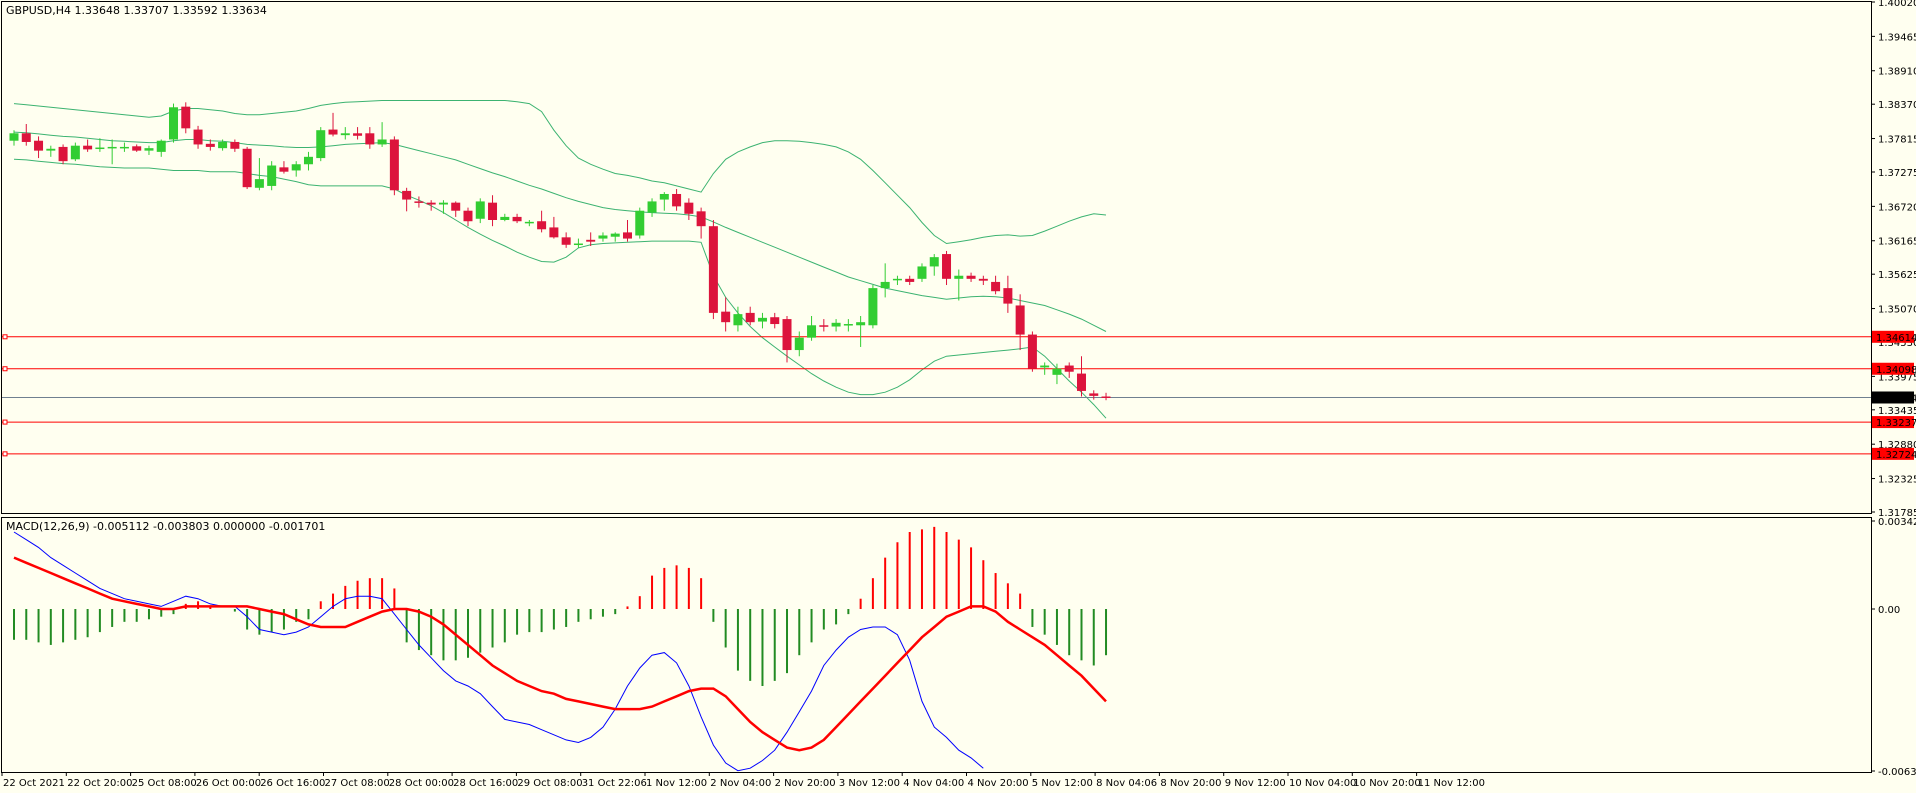 The height and width of the screenshot is (793, 1916). I want to click on price-tick-label: 1.38370, so click(1897, 105).